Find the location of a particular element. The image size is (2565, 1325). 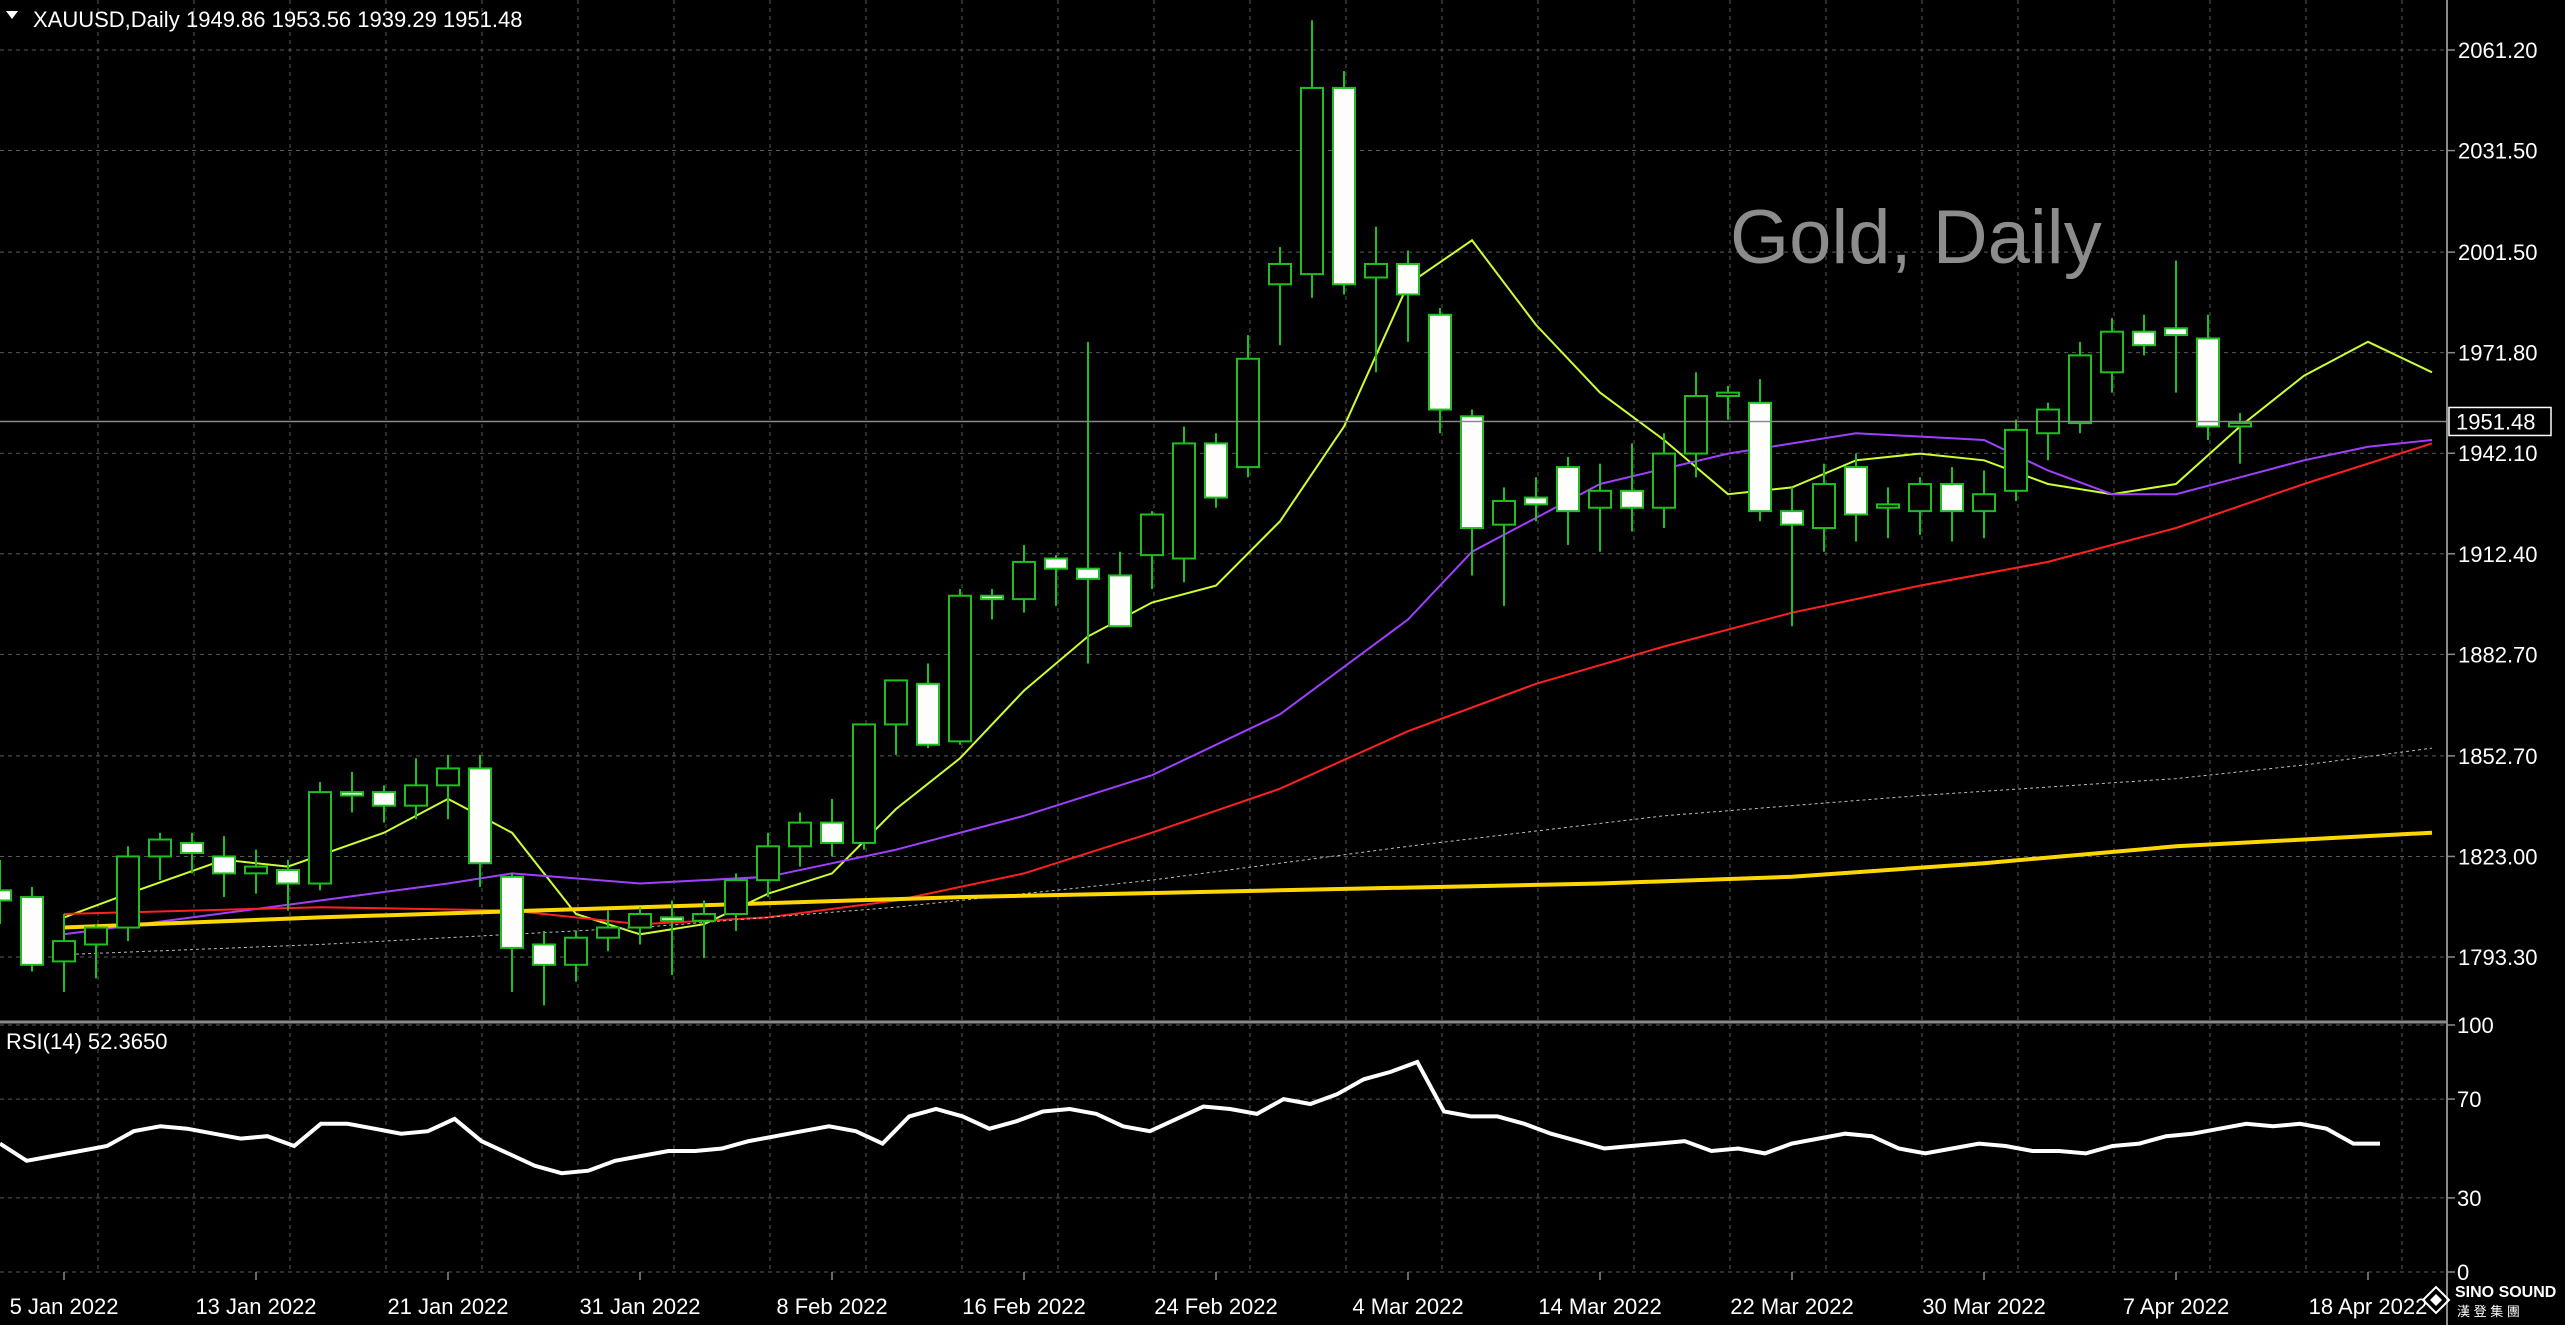

logo-emblem-icon is located at coordinates (2436, 1300).